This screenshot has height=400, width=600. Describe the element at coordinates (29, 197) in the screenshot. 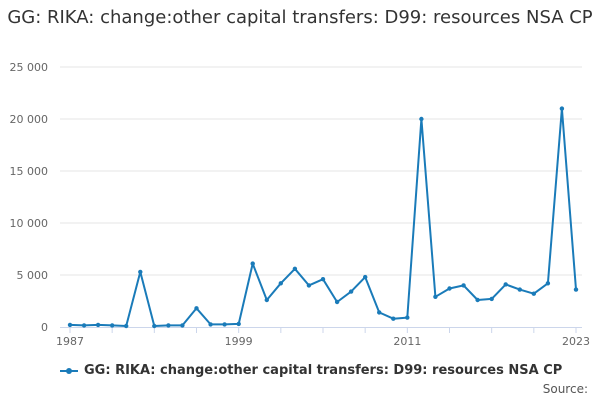

I see `y-axis-ticks: 0 5 000 10 000 15 000 20 000 25 000` at that location.